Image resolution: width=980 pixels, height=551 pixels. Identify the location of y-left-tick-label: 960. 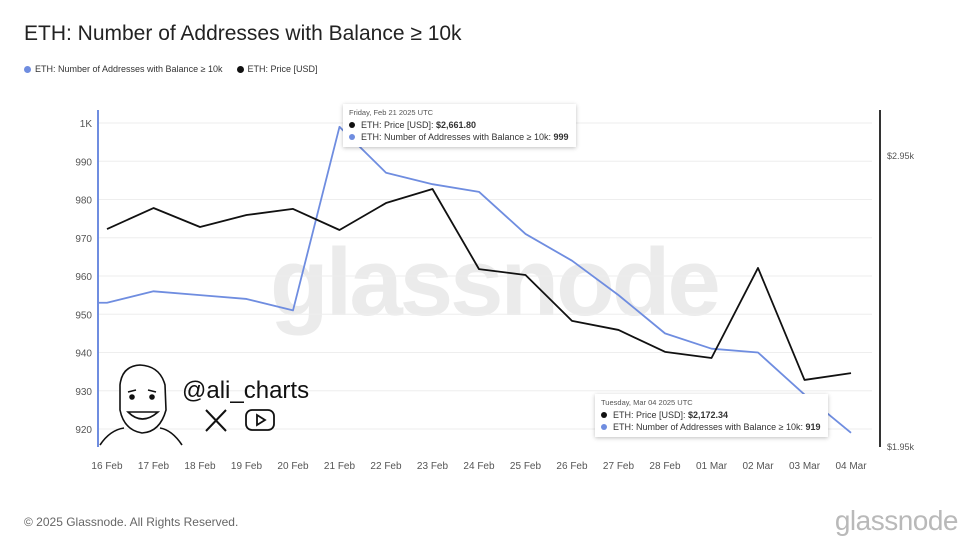
(83, 277).